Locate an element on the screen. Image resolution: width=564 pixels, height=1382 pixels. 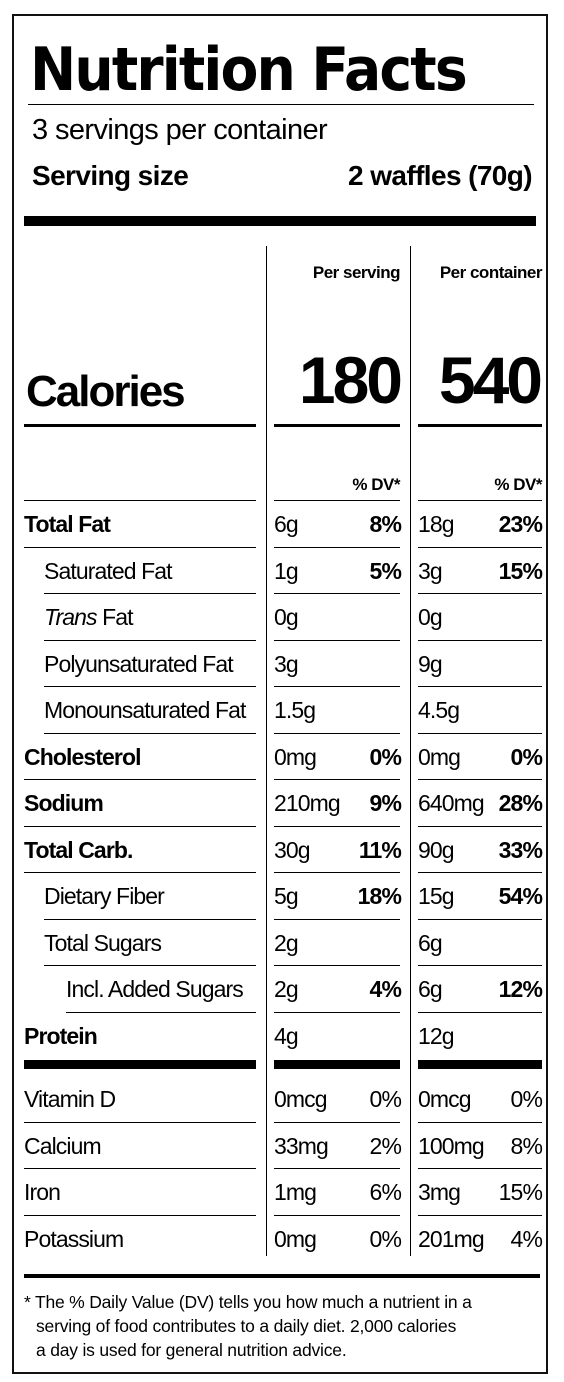
nutrient-row: Cholesterol 0mg 0% 0mg 0% is located at coordinates (280, 757).